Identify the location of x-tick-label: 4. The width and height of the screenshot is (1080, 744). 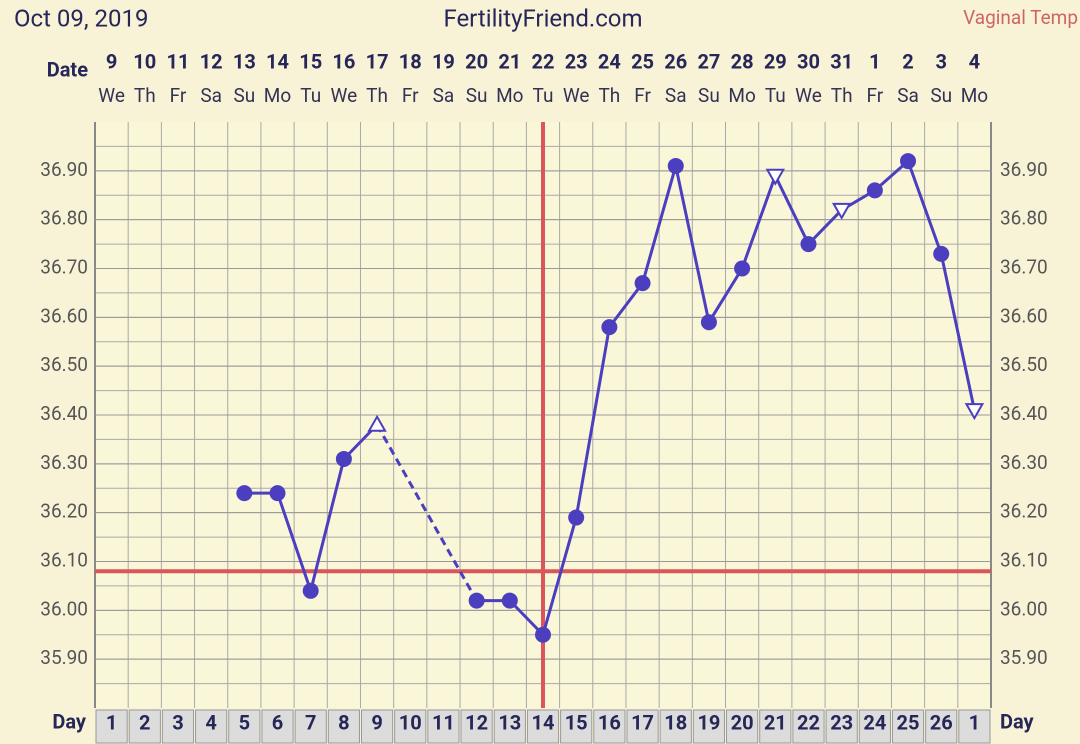
(210, 722).